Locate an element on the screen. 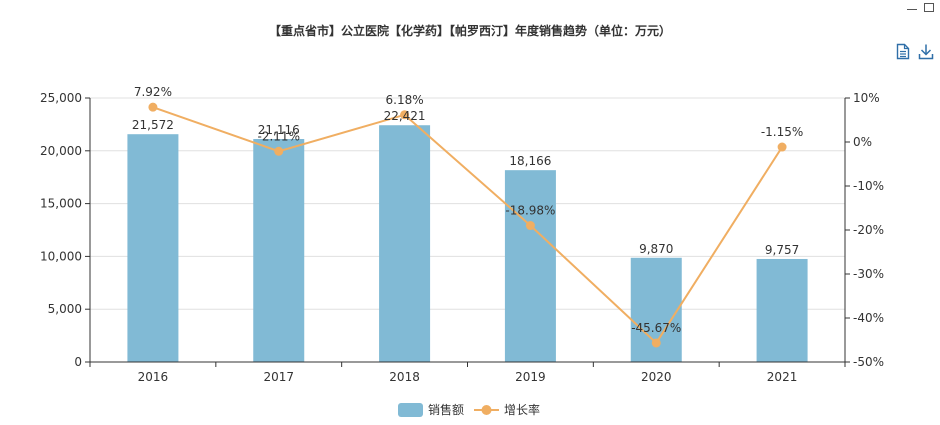 This screenshot has height=425, width=940. x-tick-label: 2017 is located at coordinates (278, 377).